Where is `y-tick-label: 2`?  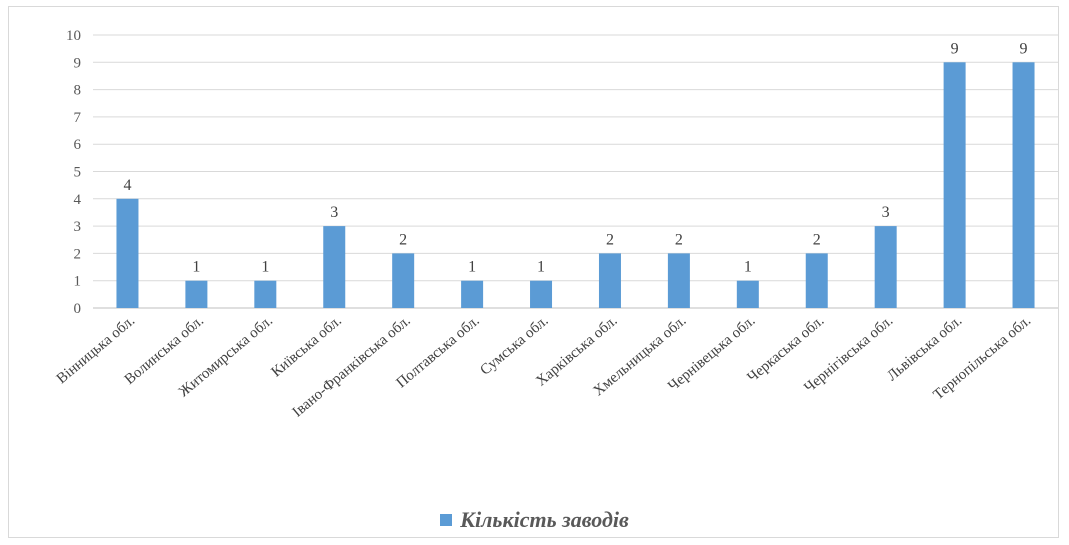
y-tick-label: 2 is located at coordinates (78, 254).